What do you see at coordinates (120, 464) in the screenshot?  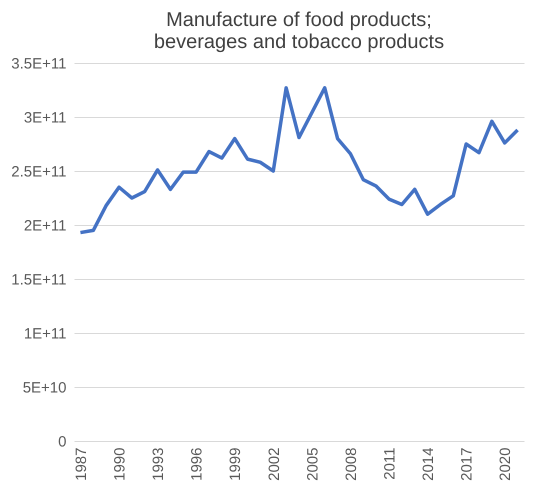 I see `x-tick-label: 1990` at bounding box center [120, 464].